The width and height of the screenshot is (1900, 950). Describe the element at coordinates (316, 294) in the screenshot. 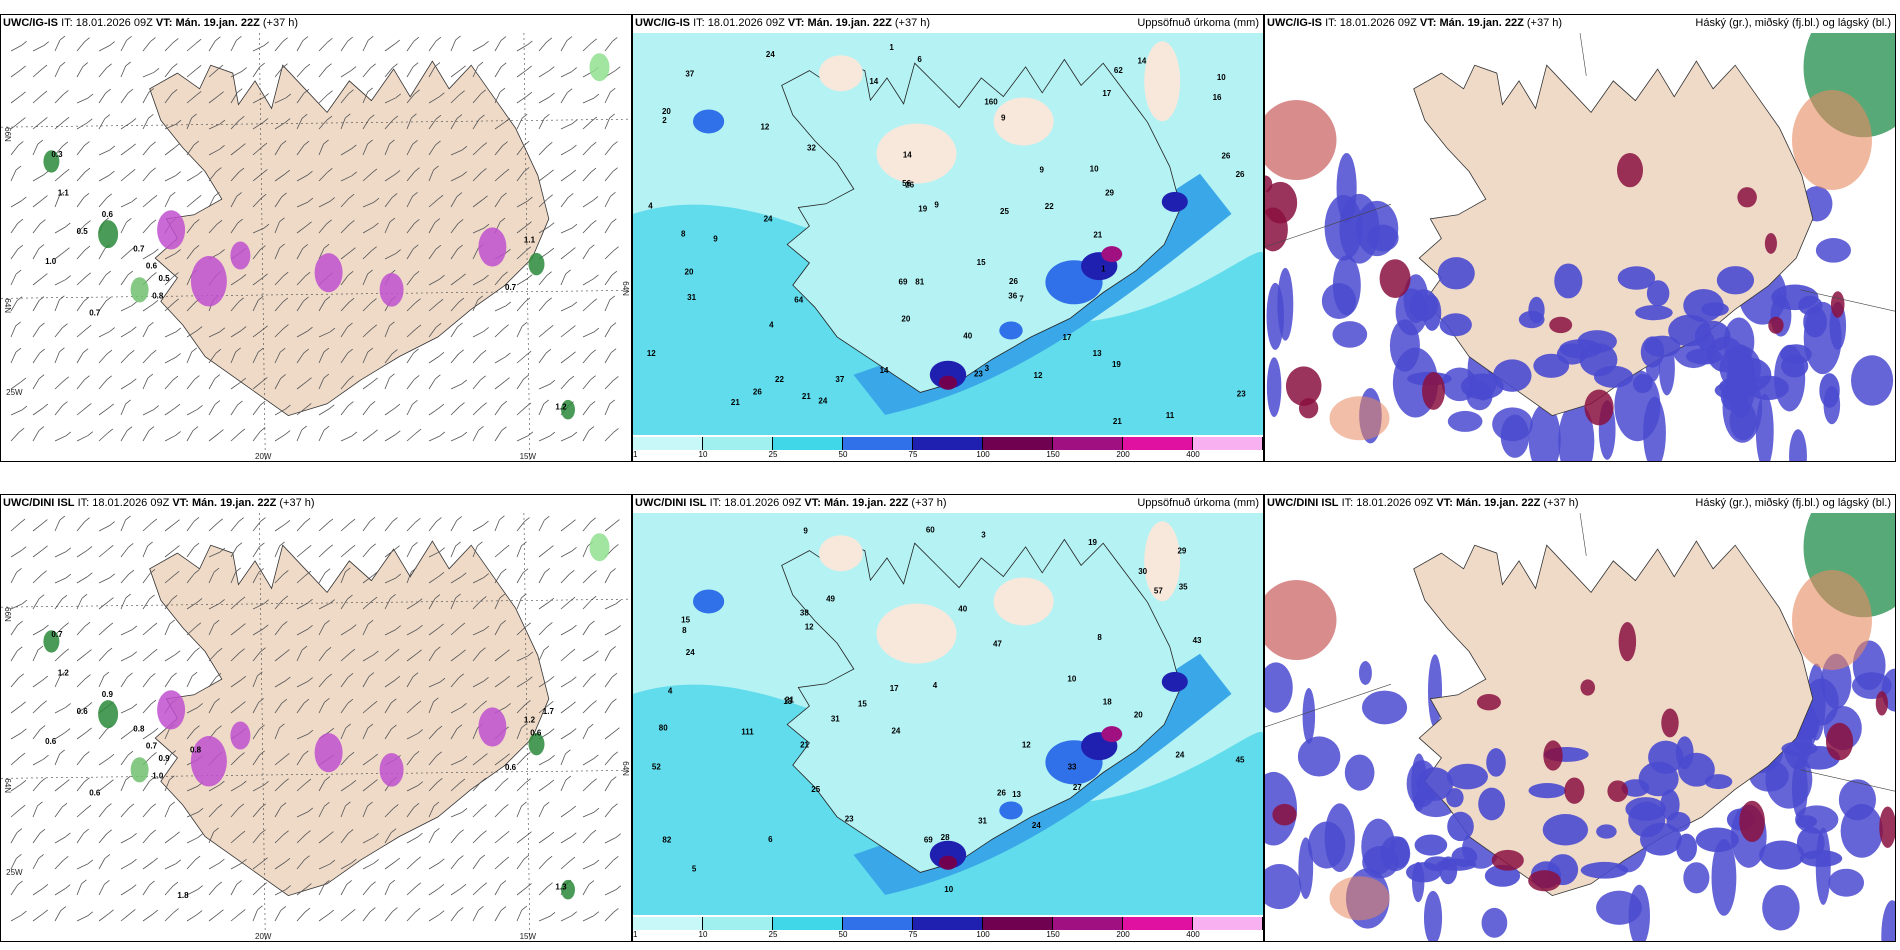

I see `graticule-lat` at that location.